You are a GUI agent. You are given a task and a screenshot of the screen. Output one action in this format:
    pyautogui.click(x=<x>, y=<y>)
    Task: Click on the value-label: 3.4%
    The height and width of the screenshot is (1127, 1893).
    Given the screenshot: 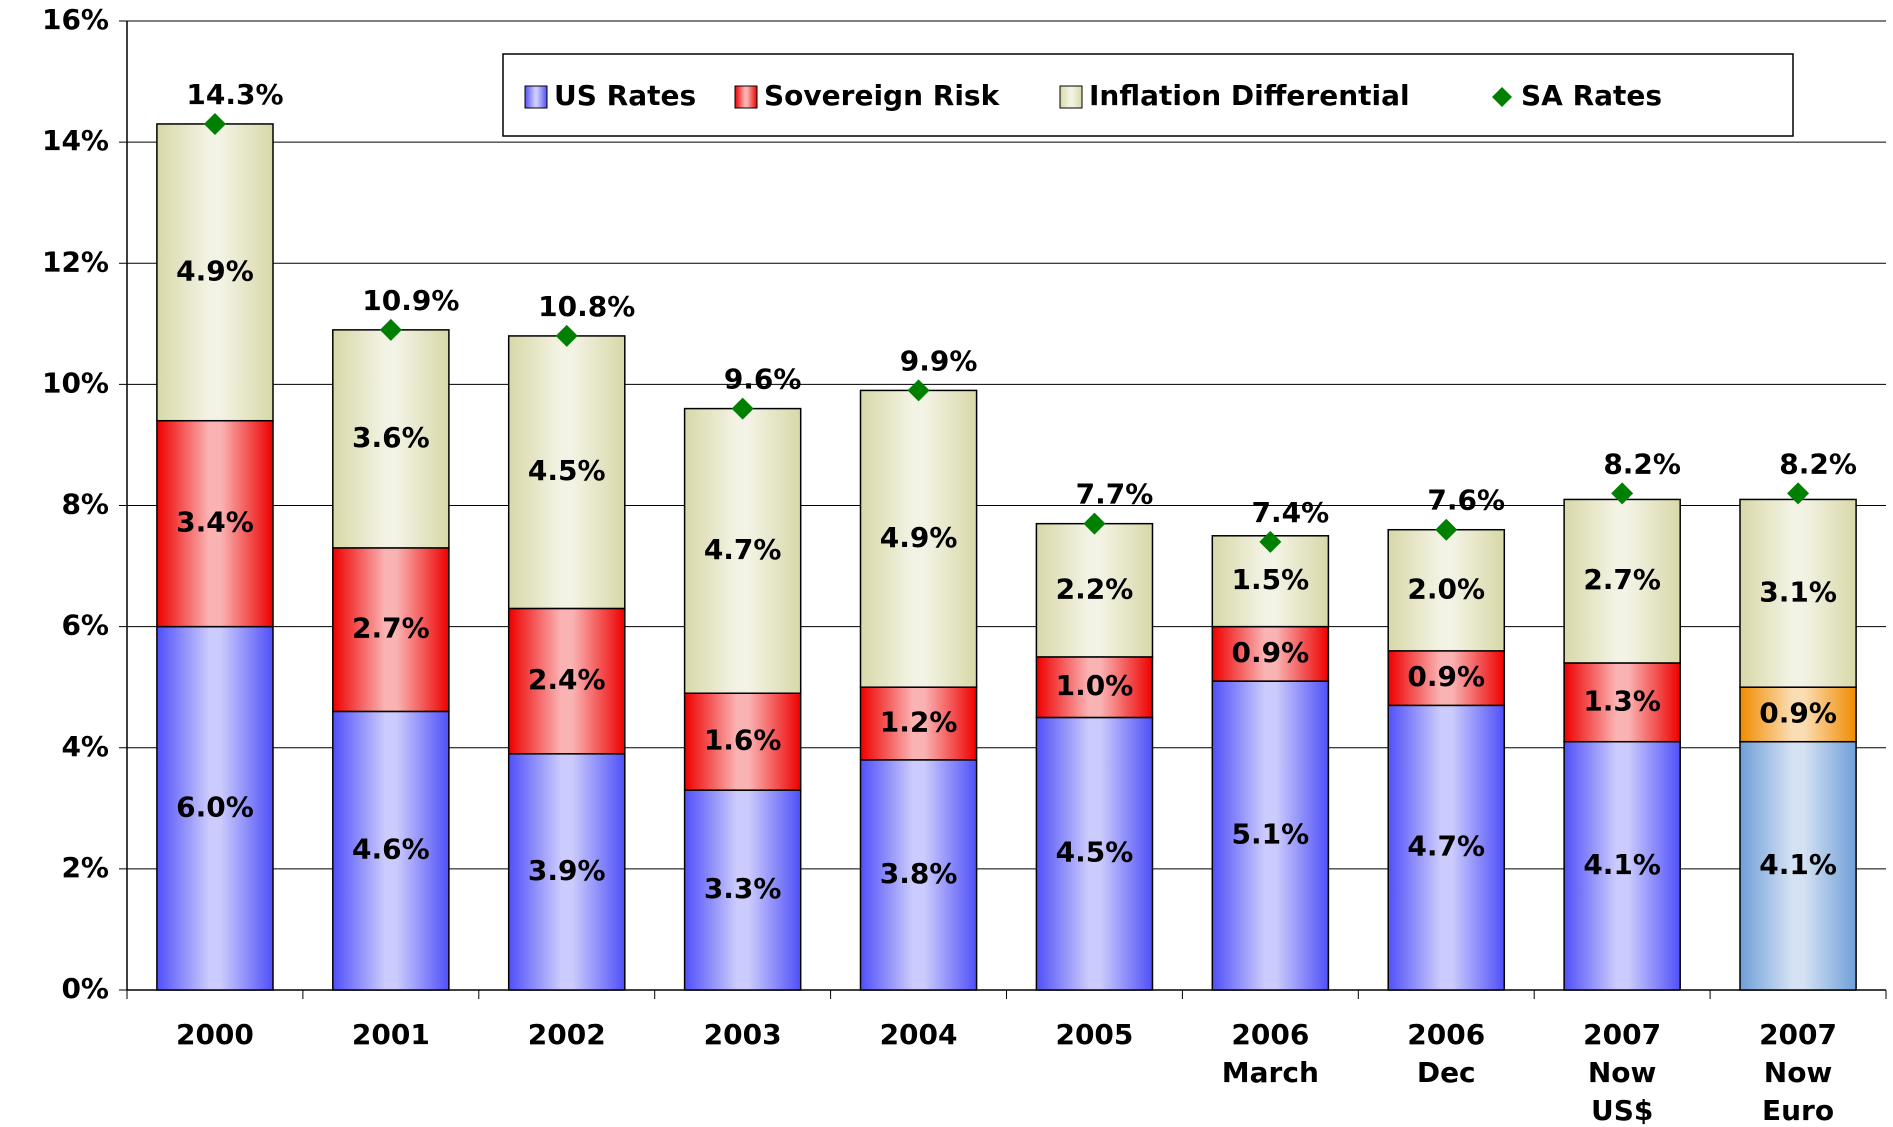 What is the action you would take?
    pyautogui.click(x=215, y=522)
    